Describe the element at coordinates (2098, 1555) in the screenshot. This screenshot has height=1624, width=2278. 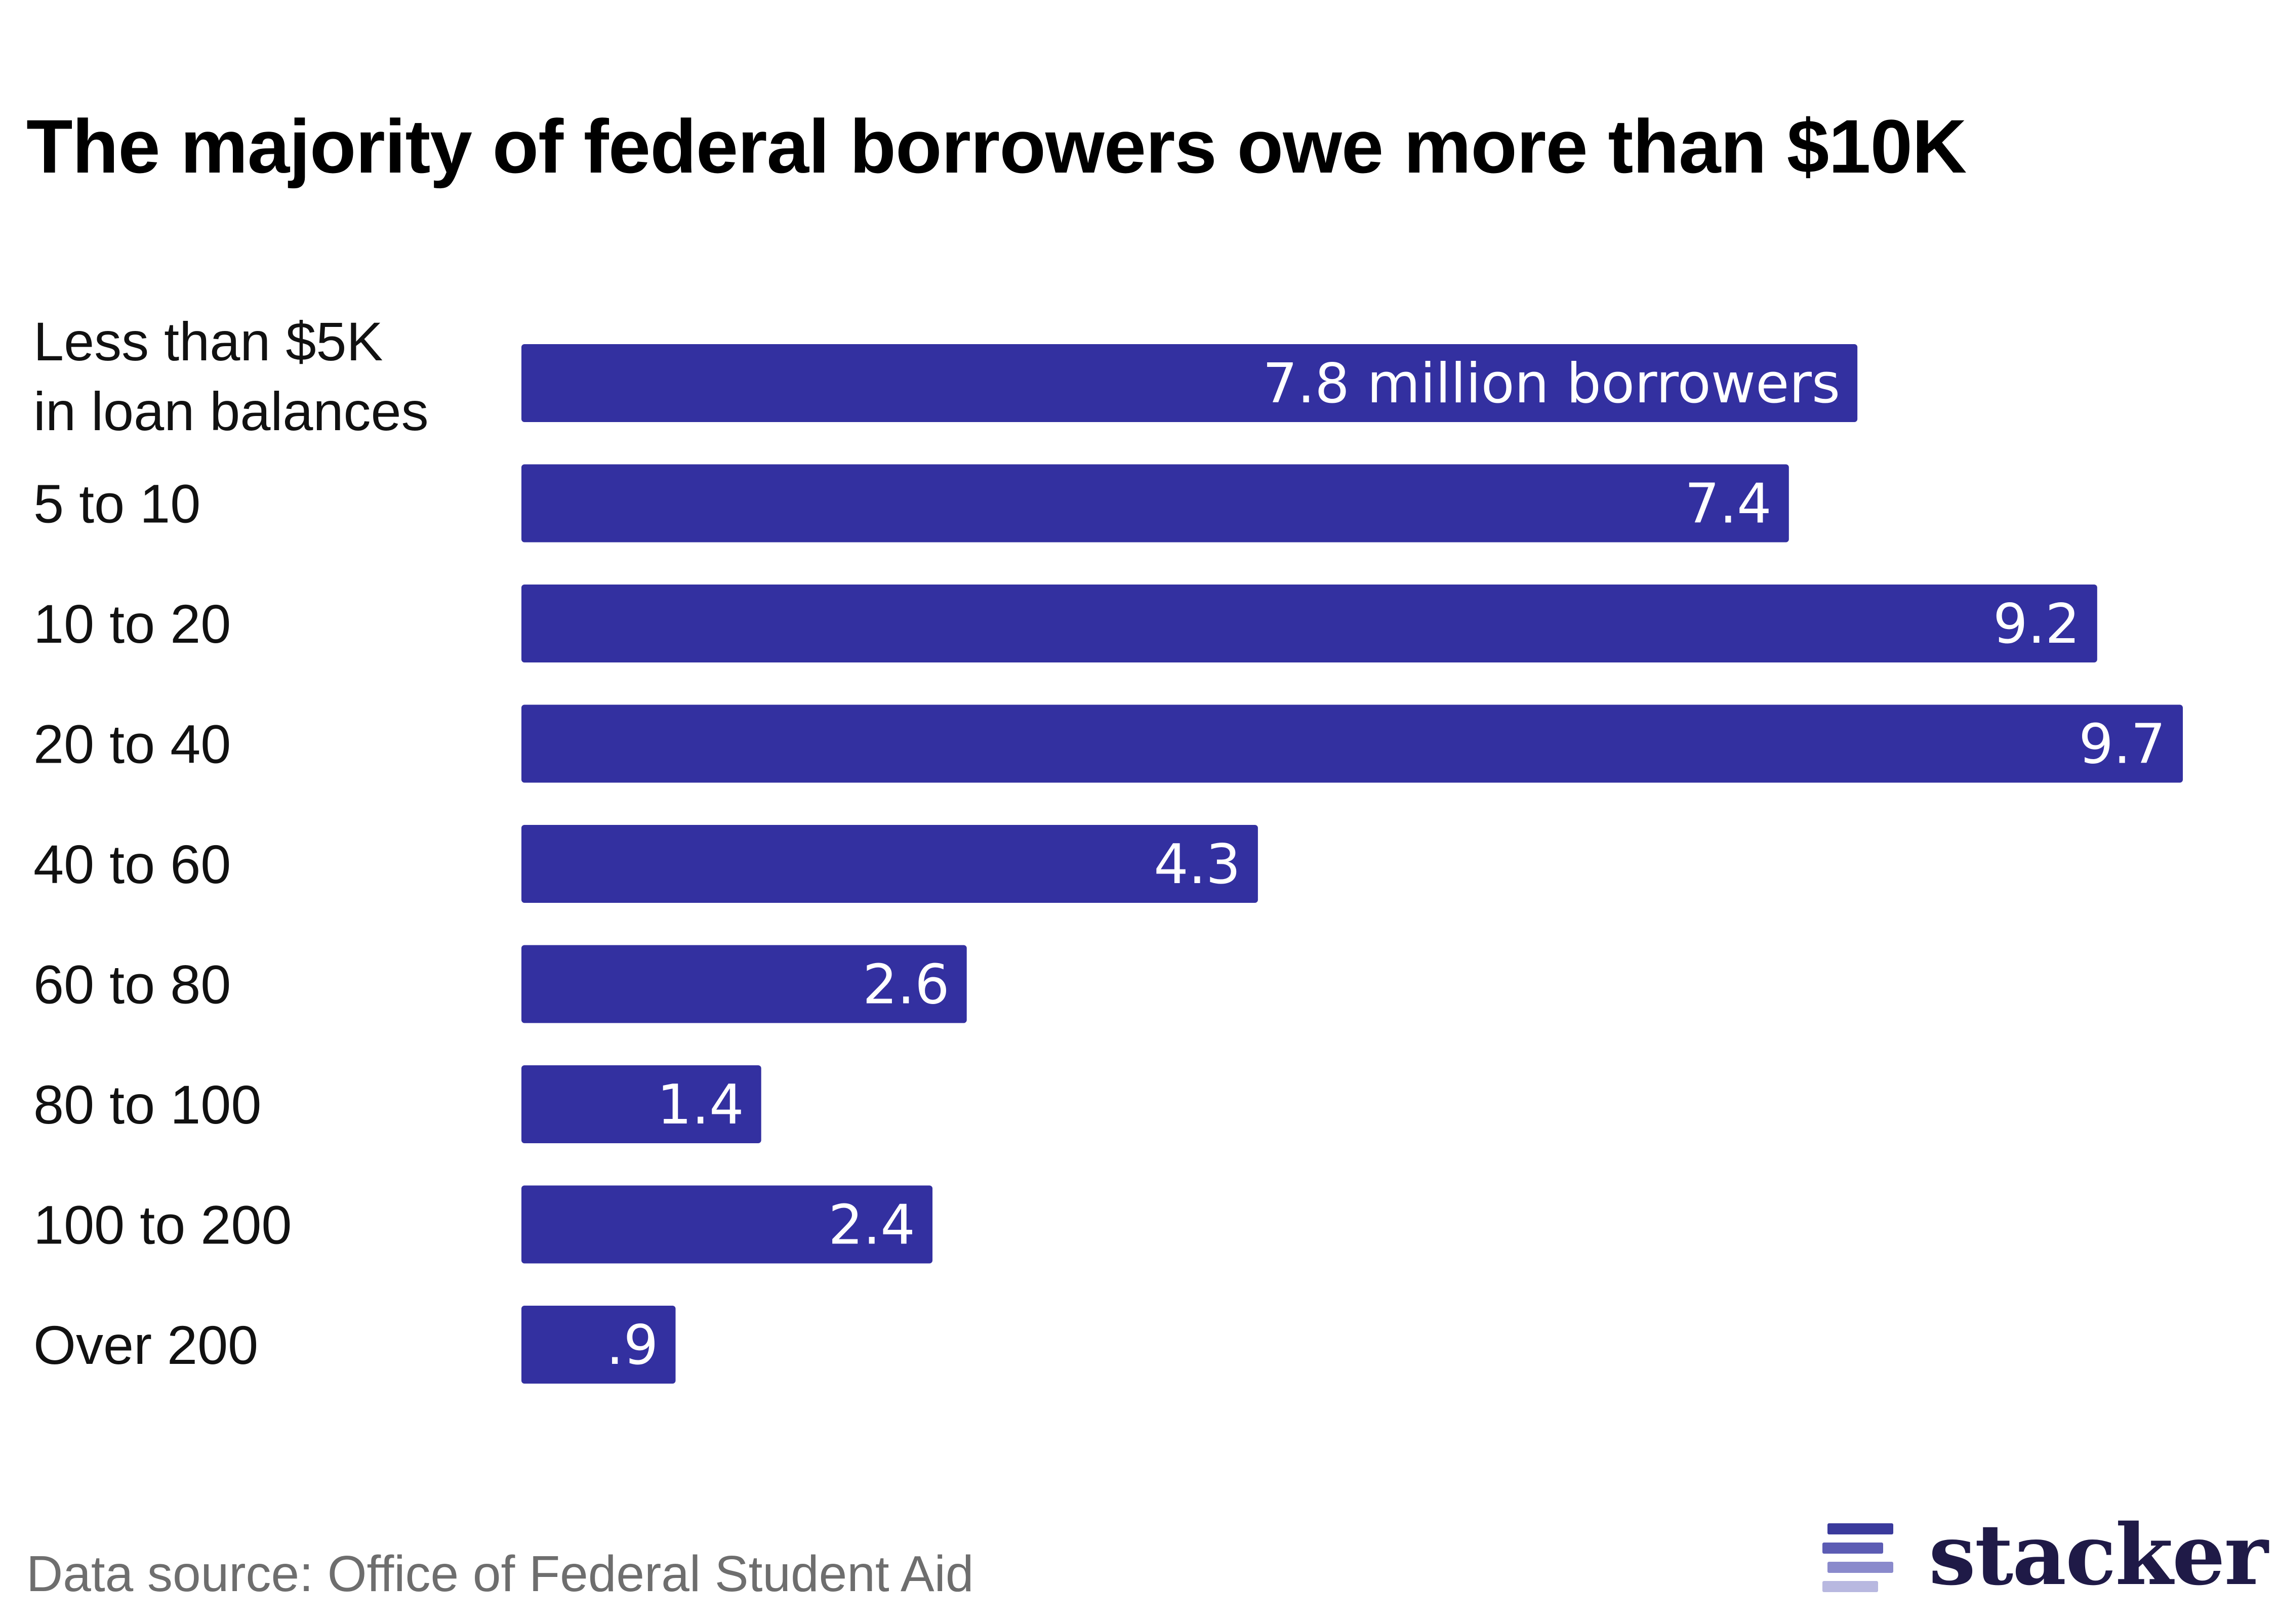
I see `brand-name: stacker` at that location.